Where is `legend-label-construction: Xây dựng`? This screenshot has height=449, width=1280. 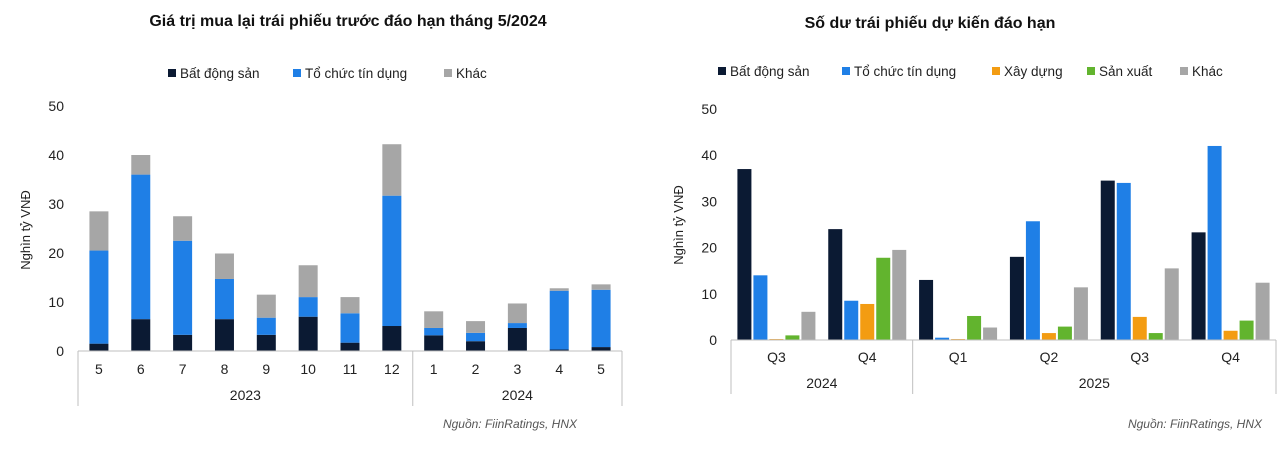 legend-label-construction: Xây dựng is located at coordinates (1033, 71).